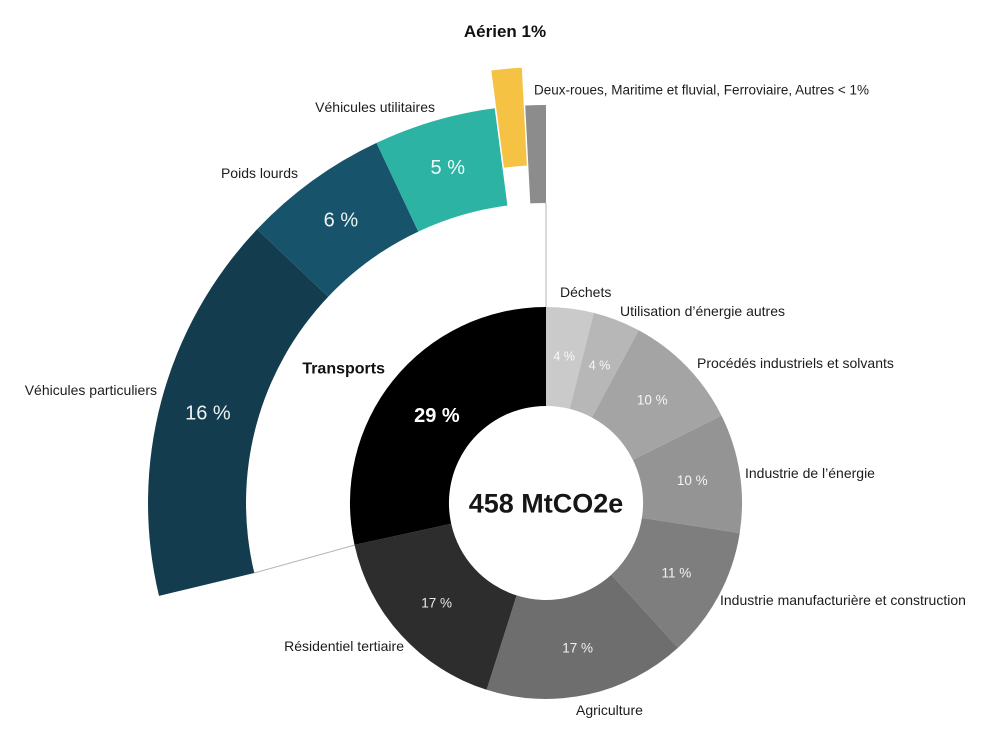 Image resolution: width=1000 pixels, height=748 pixels. What do you see at coordinates (810, 473) in the screenshot?
I see `label-energie: Industrie de l’énergie` at bounding box center [810, 473].